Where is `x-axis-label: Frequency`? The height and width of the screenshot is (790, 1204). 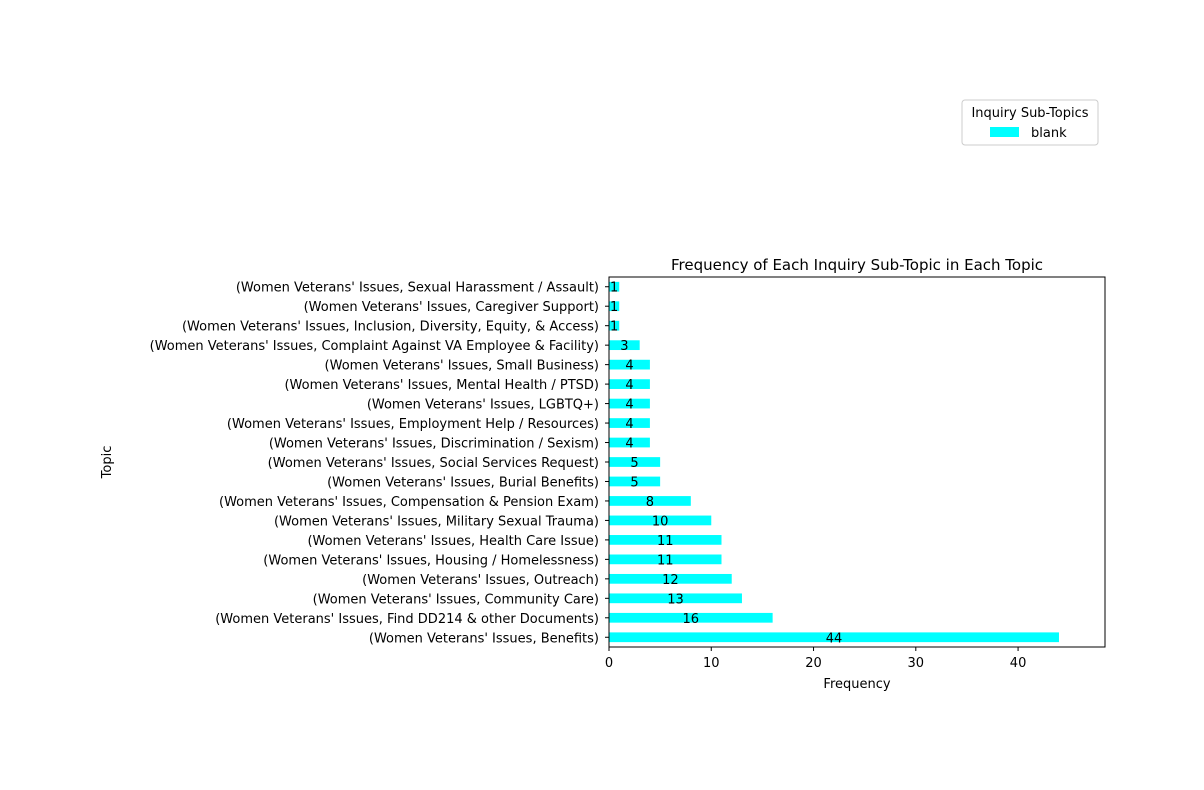 x-axis-label: Frequency is located at coordinates (856, 684).